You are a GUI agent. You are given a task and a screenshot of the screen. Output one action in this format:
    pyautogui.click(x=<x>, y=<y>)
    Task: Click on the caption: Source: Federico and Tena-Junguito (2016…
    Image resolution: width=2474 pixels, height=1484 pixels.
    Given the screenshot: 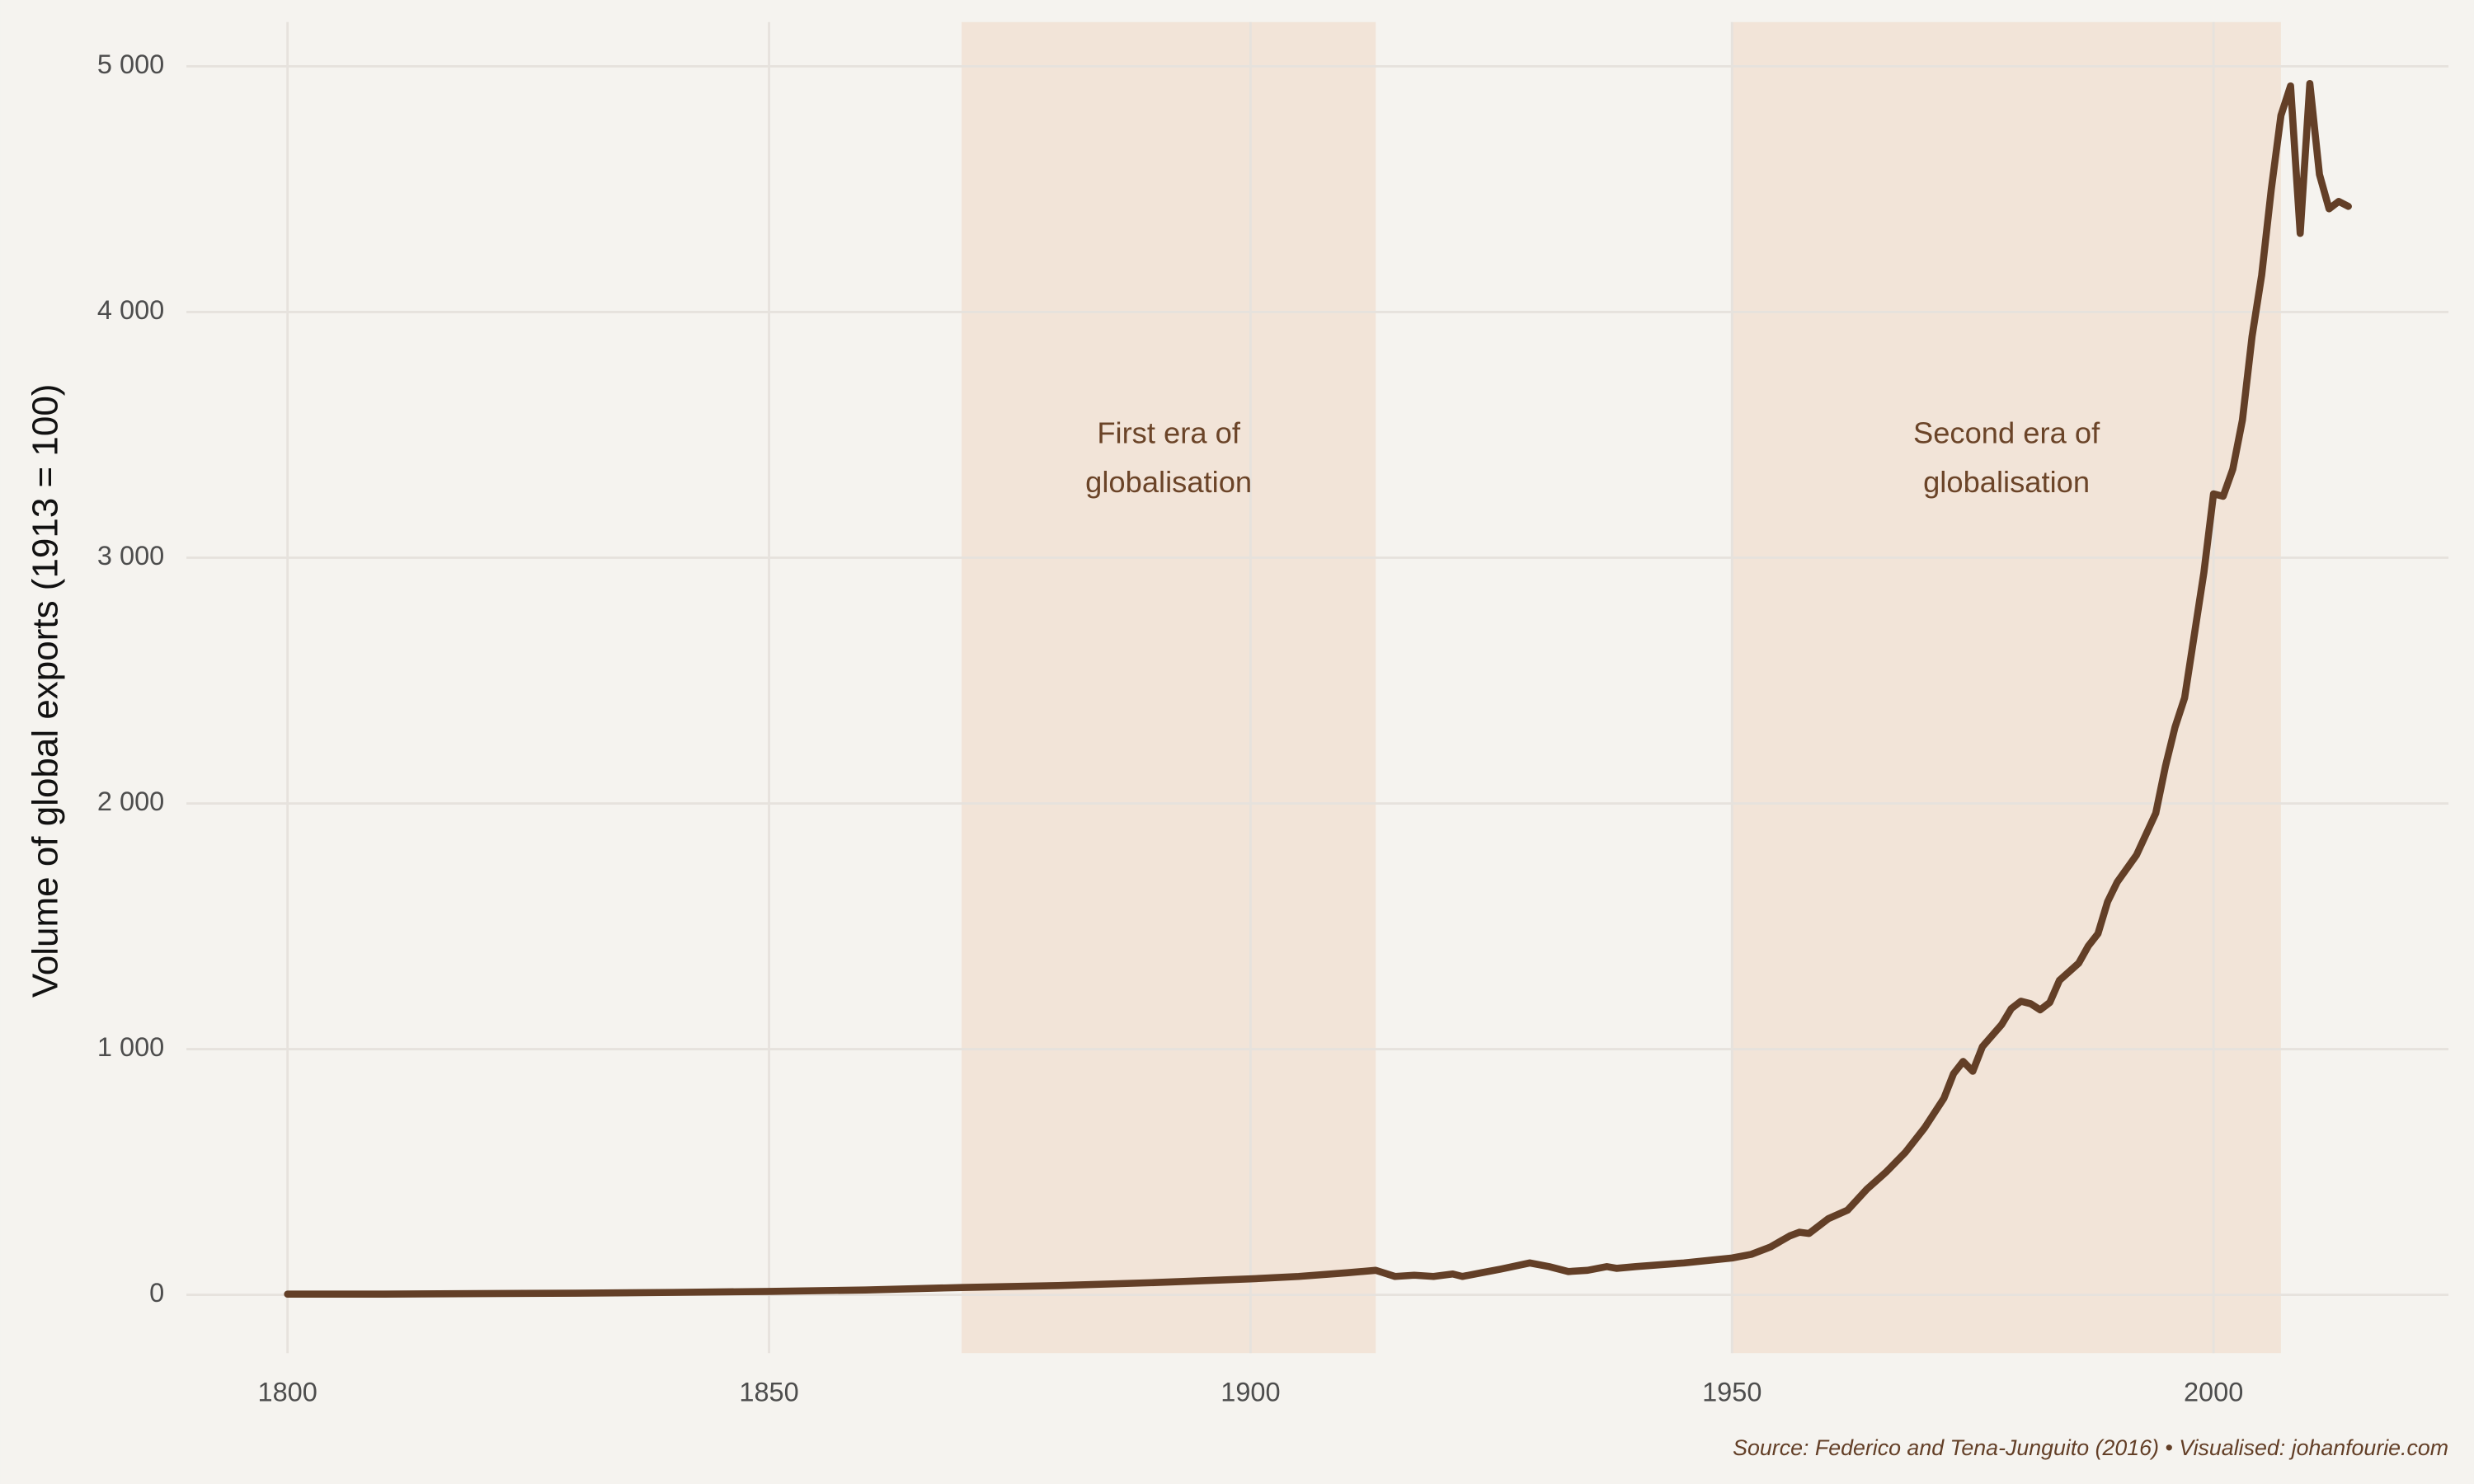 What is the action you would take?
    pyautogui.click(x=2090, y=1447)
    